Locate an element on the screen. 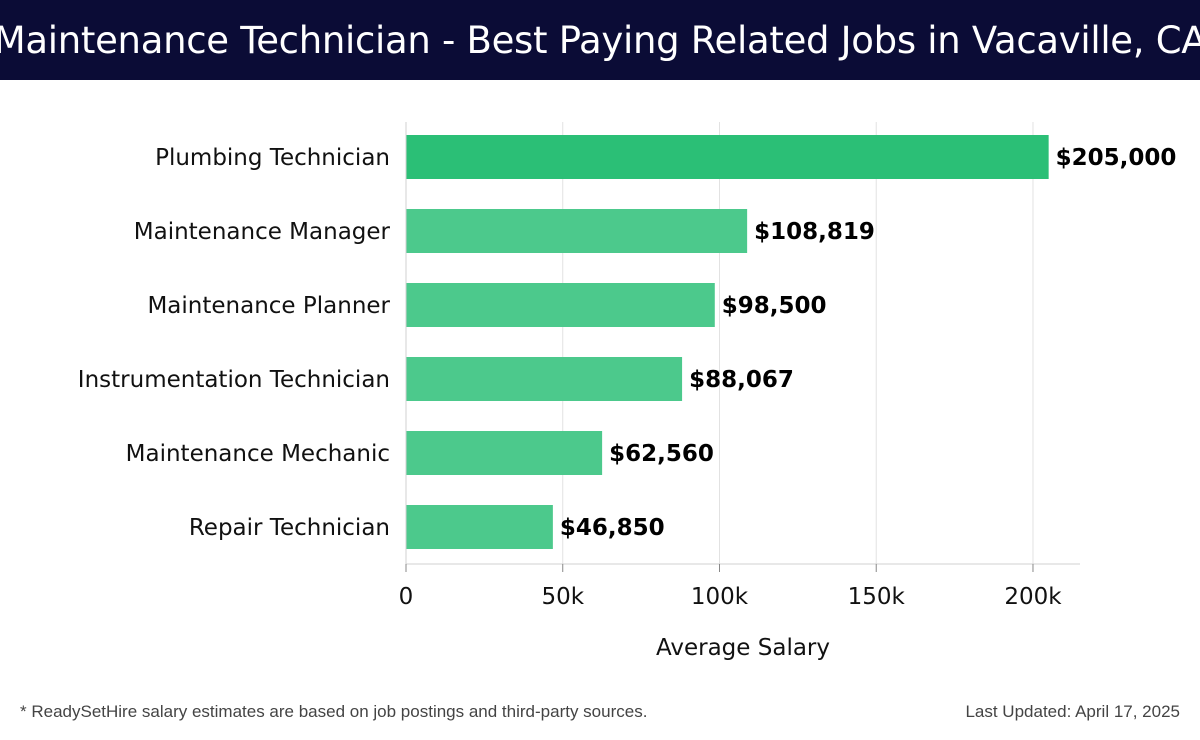 This screenshot has height=740, width=1200. x-tick-label-0: 0 is located at coordinates (406, 597).